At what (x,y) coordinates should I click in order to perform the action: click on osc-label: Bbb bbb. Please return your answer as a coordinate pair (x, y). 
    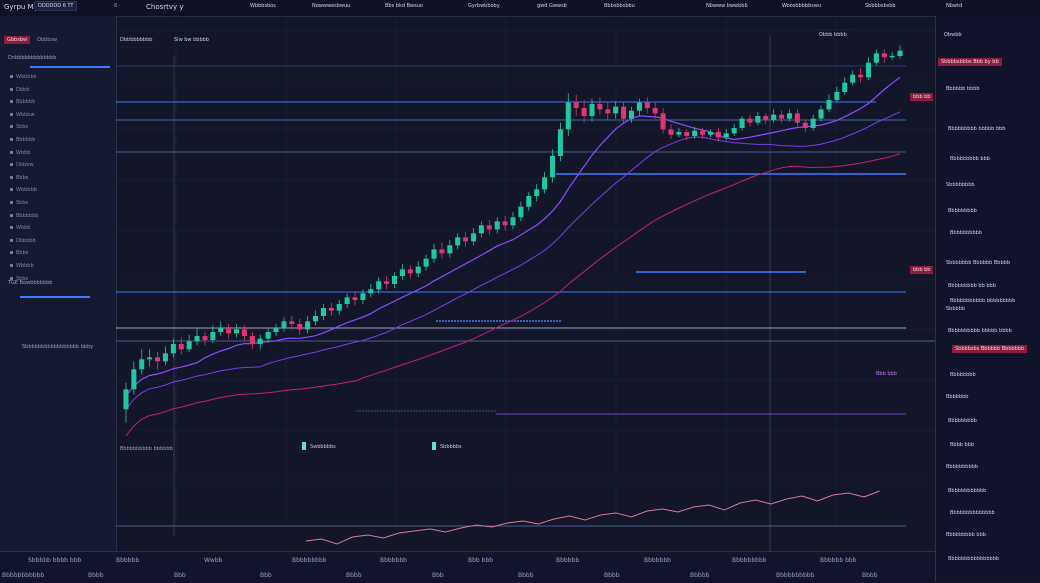
    Looking at the image, I should click on (886, 374).